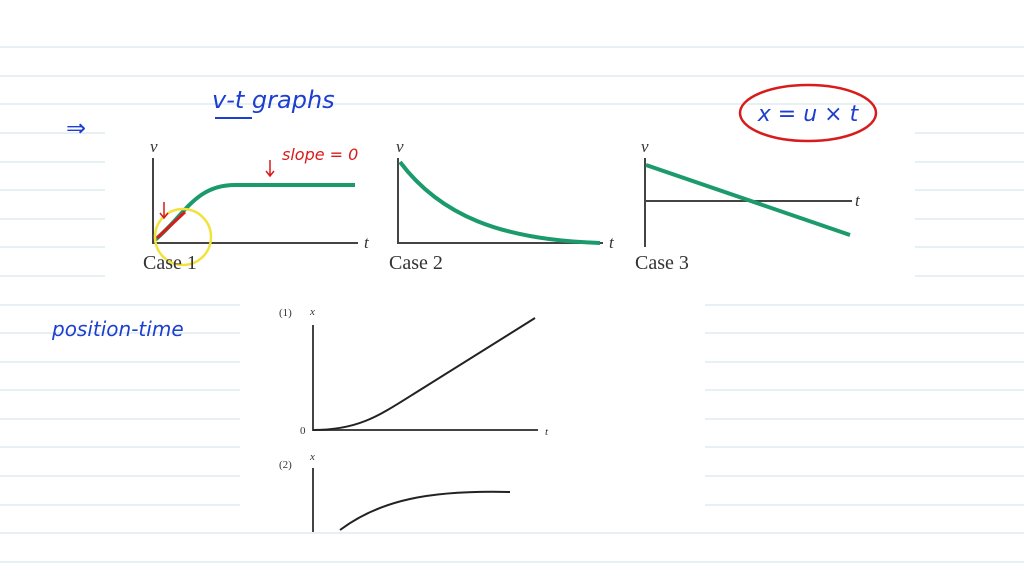  Describe the element at coordinates (285, 313) in the screenshot. I see `graph-number: (1)` at that location.